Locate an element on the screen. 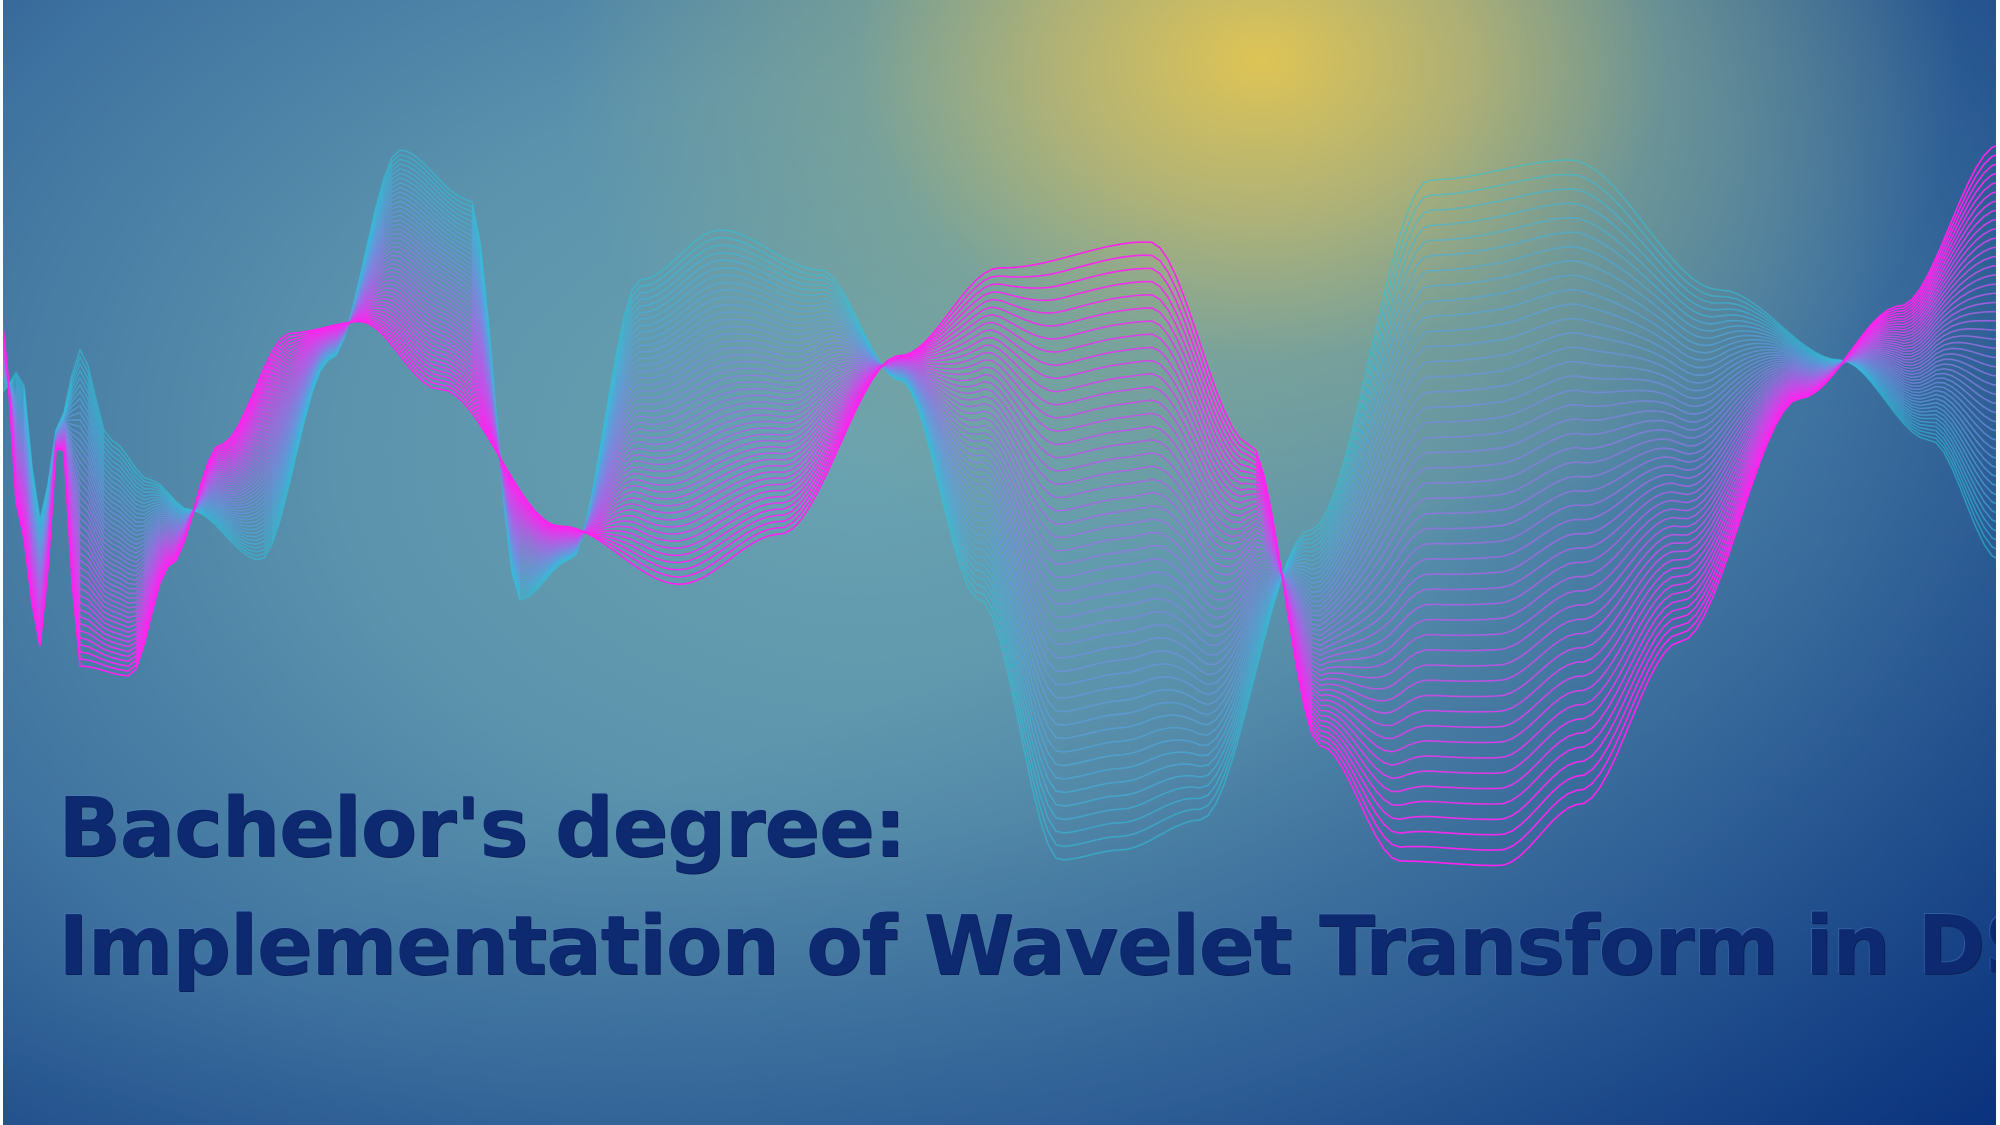 Image resolution: width=2000 pixels, height=1125 pixels. right-border is located at coordinates (1998, 562).